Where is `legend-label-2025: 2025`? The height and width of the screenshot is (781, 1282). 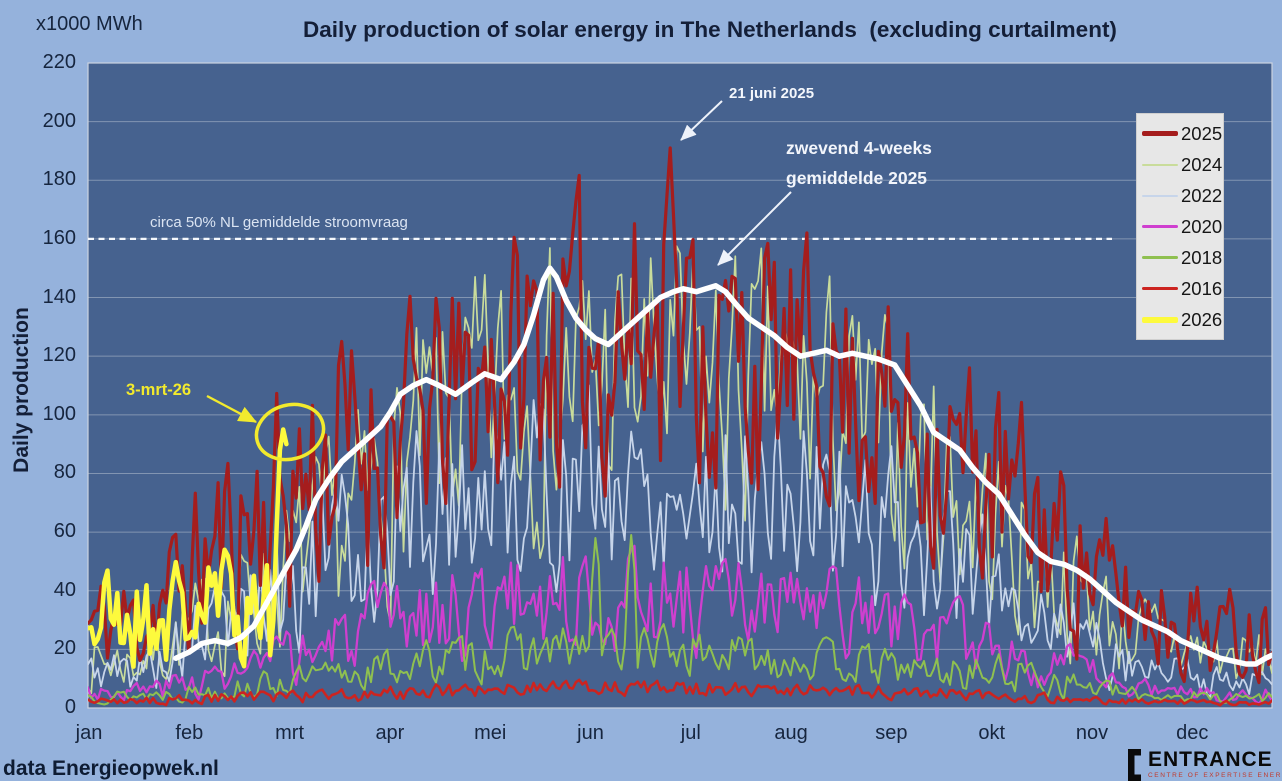 legend-label-2025: 2025 is located at coordinates (1202, 133).